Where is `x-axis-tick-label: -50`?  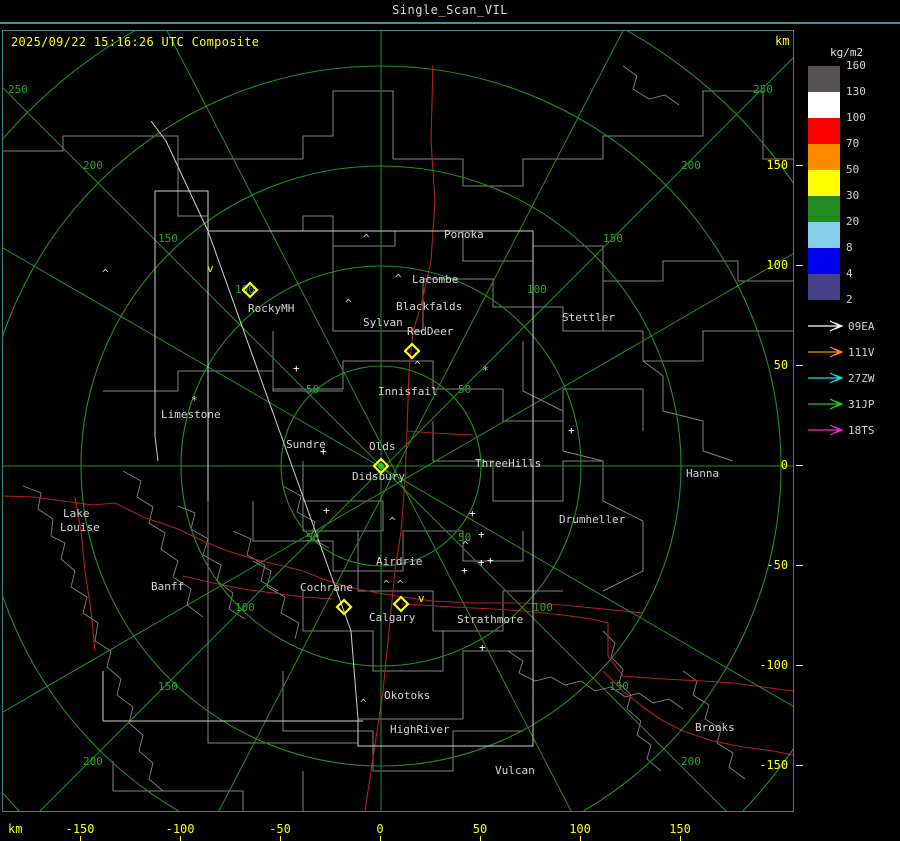 x-axis-tick-label: -50 is located at coordinates (280, 829).